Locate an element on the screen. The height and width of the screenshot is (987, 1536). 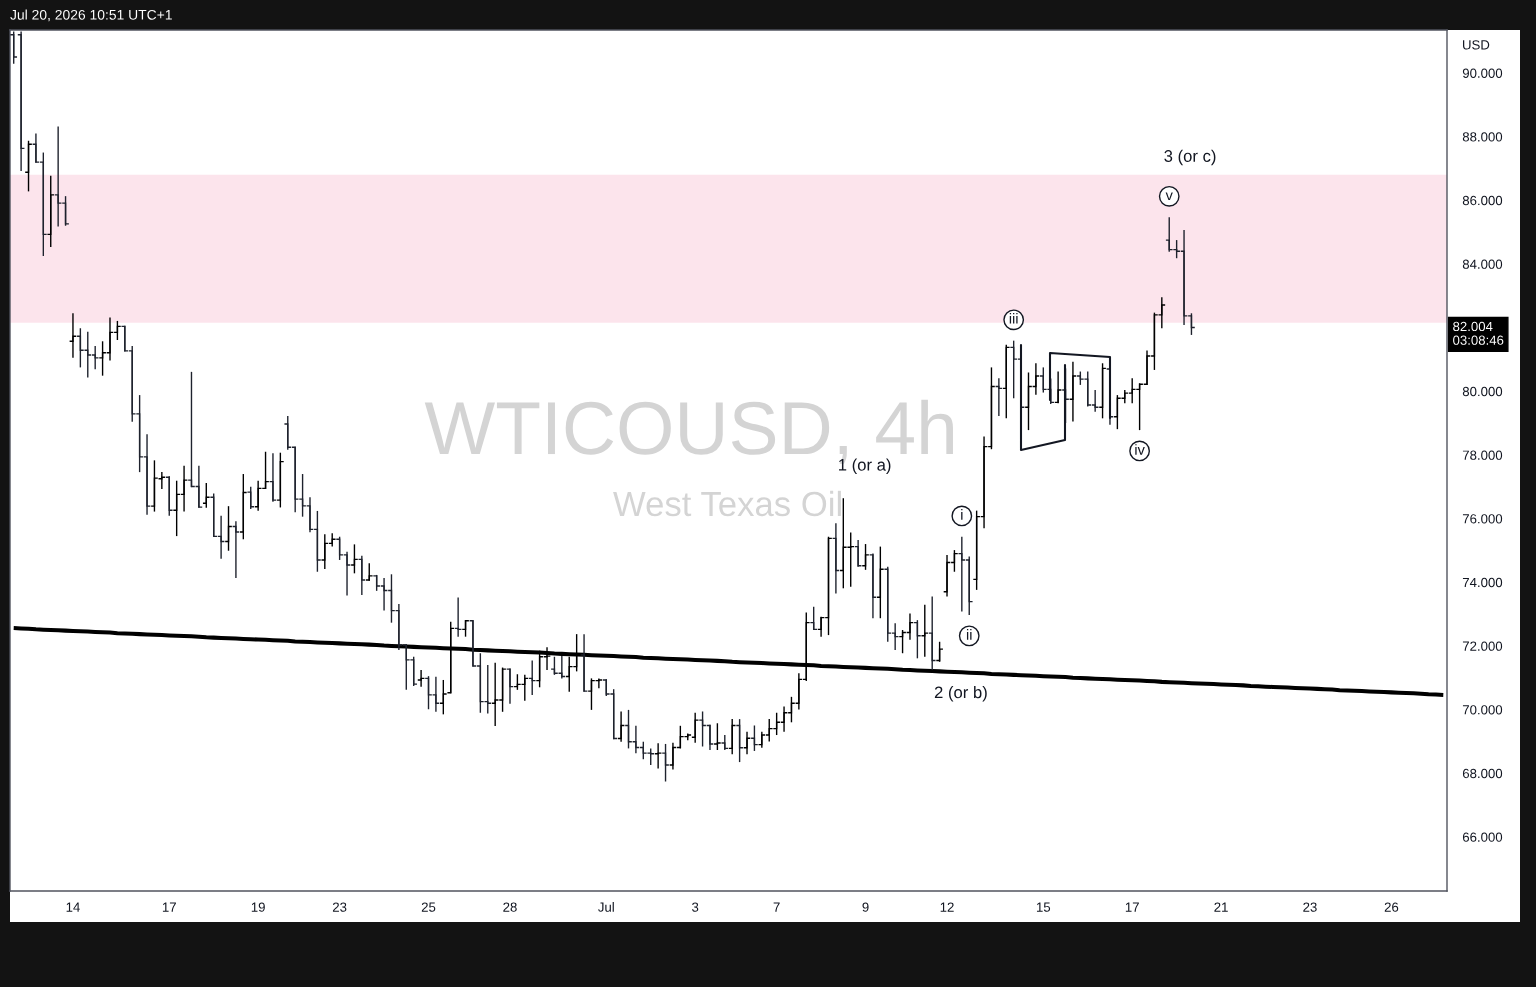
text: iii is located at coordinates (1013, 318).